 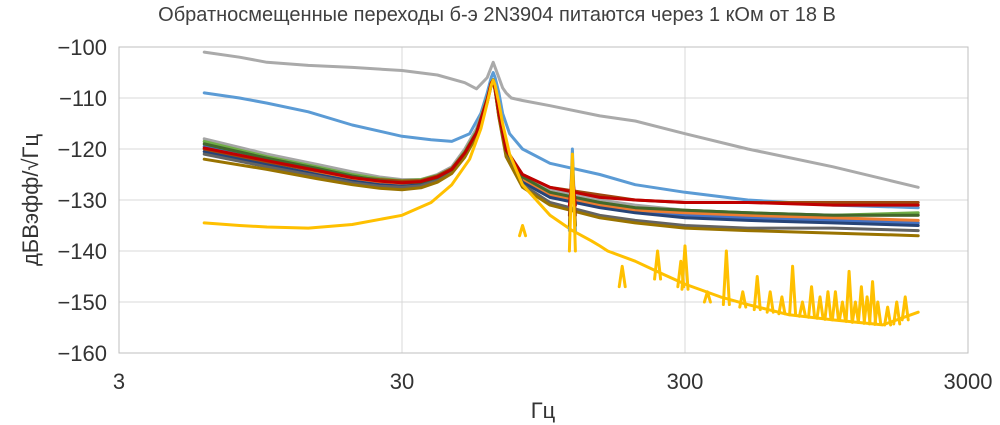 I want to click on y-tick-label: −150, so click(x=82, y=302).